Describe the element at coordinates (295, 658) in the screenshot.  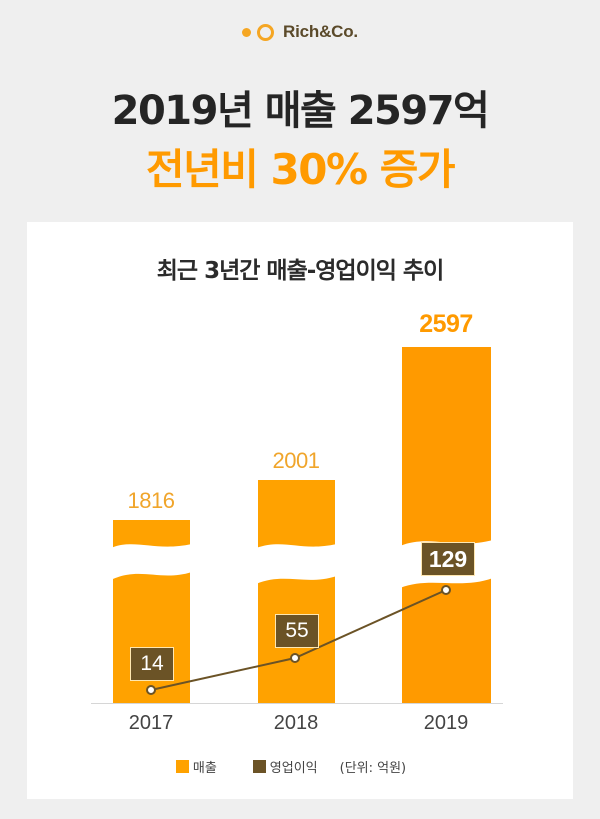
I see `op-point-2018` at that location.